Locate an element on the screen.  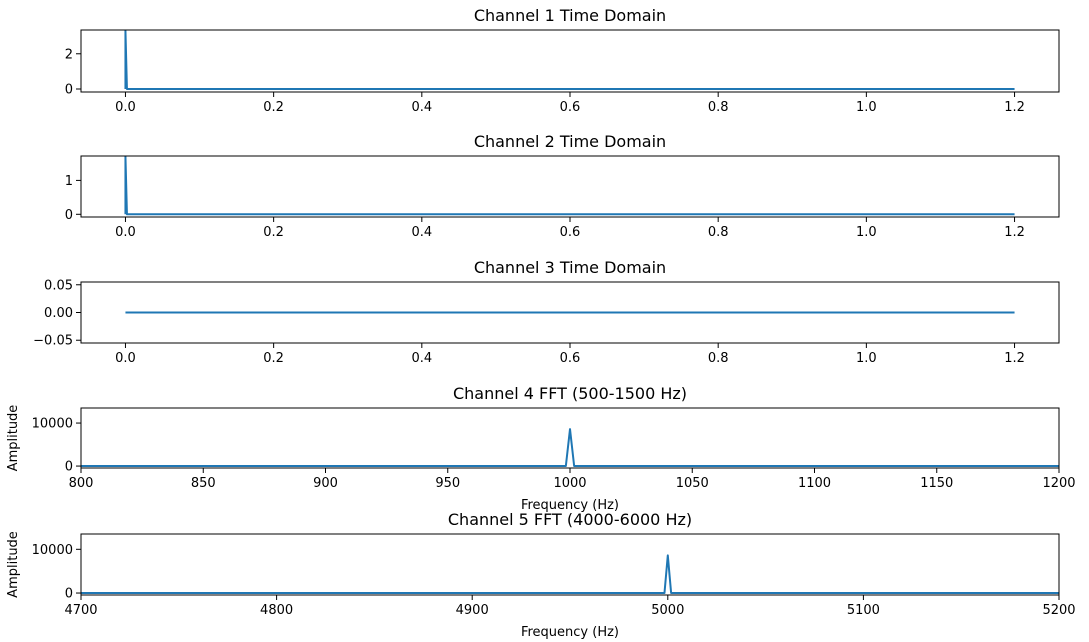
panel-2-x-tick-label: 0.2 is located at coordinates (273, 232).